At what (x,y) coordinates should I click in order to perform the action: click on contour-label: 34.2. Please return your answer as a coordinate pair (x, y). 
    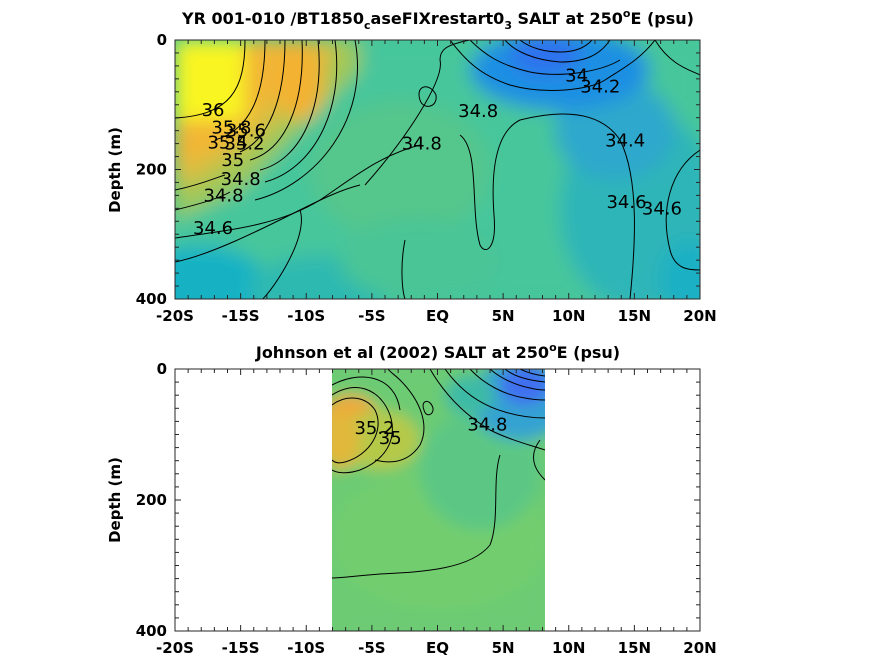
    Looking at the image, I should click on (600, 87).